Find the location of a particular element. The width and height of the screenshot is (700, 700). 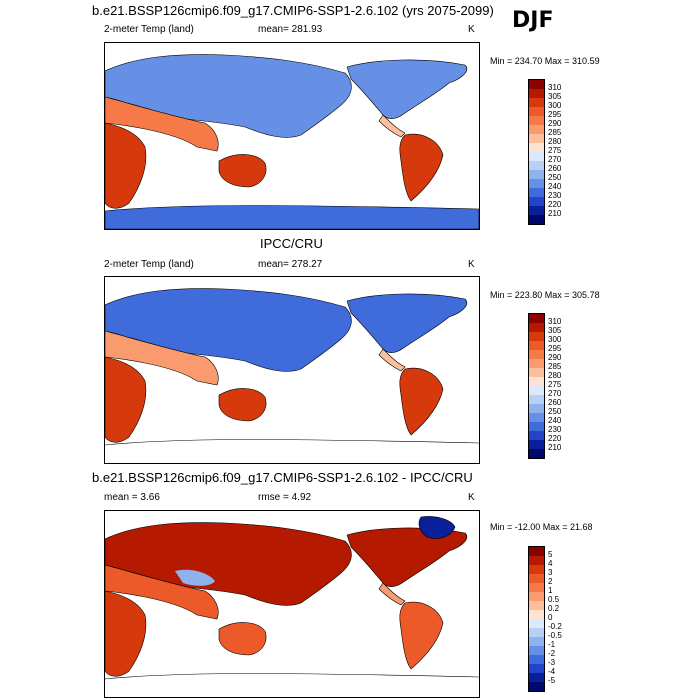

panel3-colorbar-label: 0 is located at coordinates (550, 617).